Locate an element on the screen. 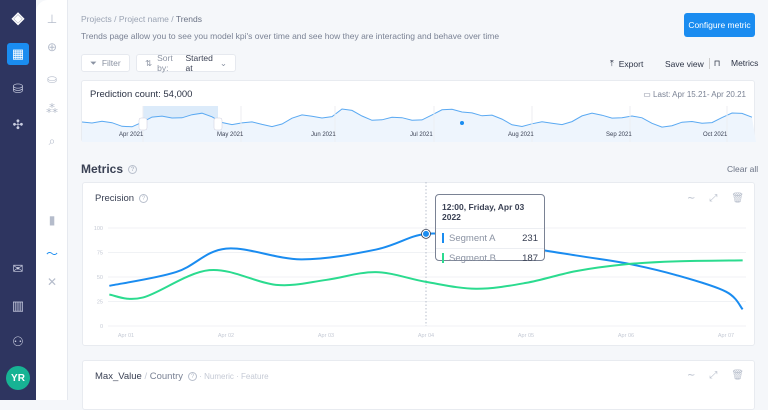 Image resolution: width=768 pixels, height=410 pixels. bookmark-icon: ⊓ is located at coordinates (714, 63).